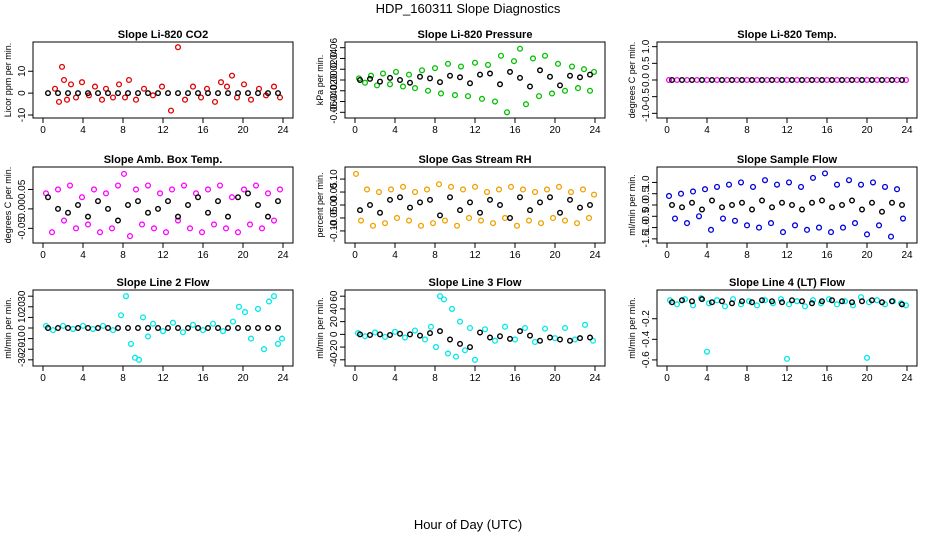 Image resolution: width=936 pixels, height=540 pixels. Describe the element at coordinates (320, 80) in the screenshot. I see `y-axis-label: kPa per min.` at that location.